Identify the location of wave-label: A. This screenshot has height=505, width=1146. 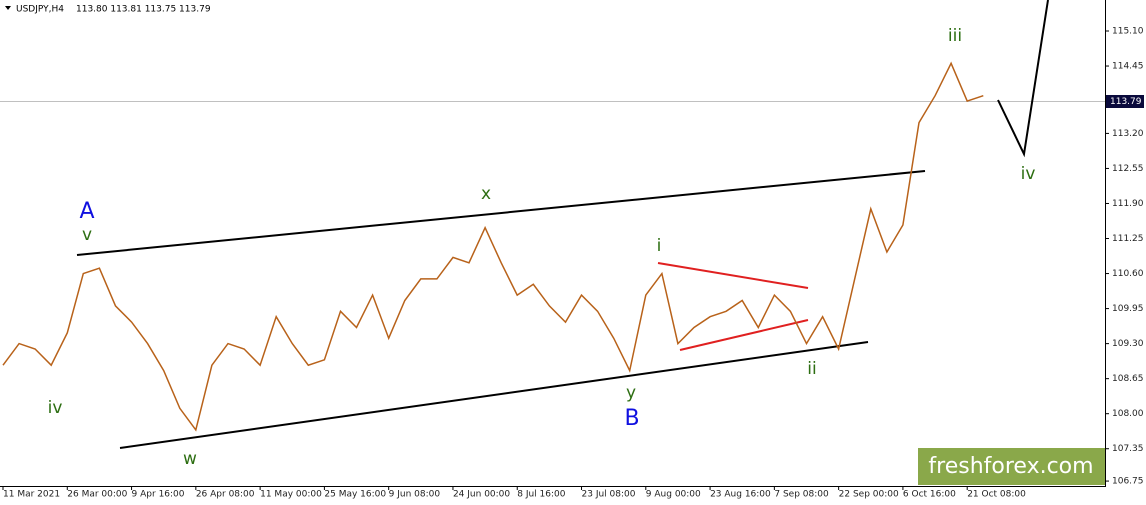
(86, 211).